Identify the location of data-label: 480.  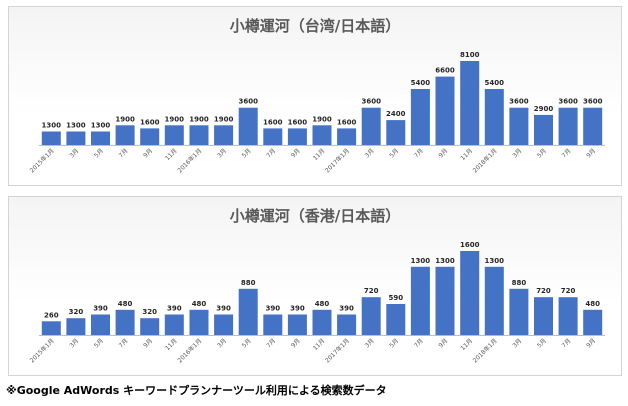
(199, 304).